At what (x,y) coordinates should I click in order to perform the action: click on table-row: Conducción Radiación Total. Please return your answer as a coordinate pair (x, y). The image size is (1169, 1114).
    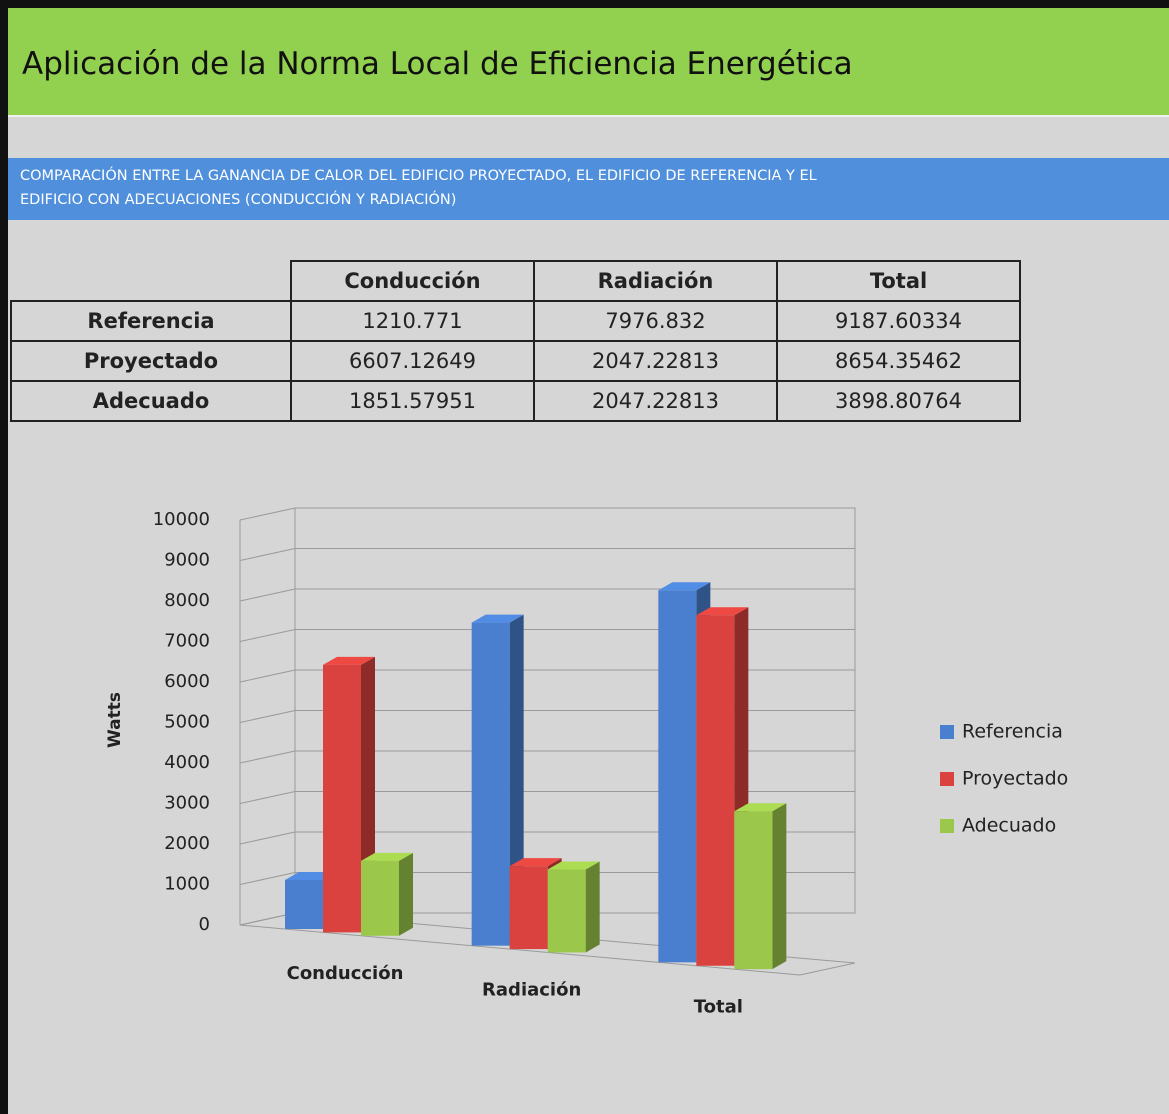
    Looking at the image, I should click on (516, 281).